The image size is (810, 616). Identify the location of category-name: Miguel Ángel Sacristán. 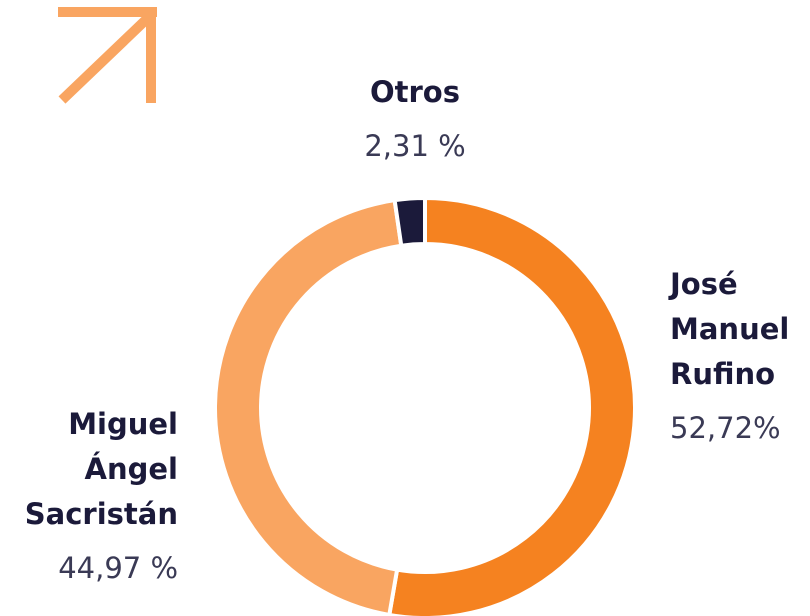
(101, 469).